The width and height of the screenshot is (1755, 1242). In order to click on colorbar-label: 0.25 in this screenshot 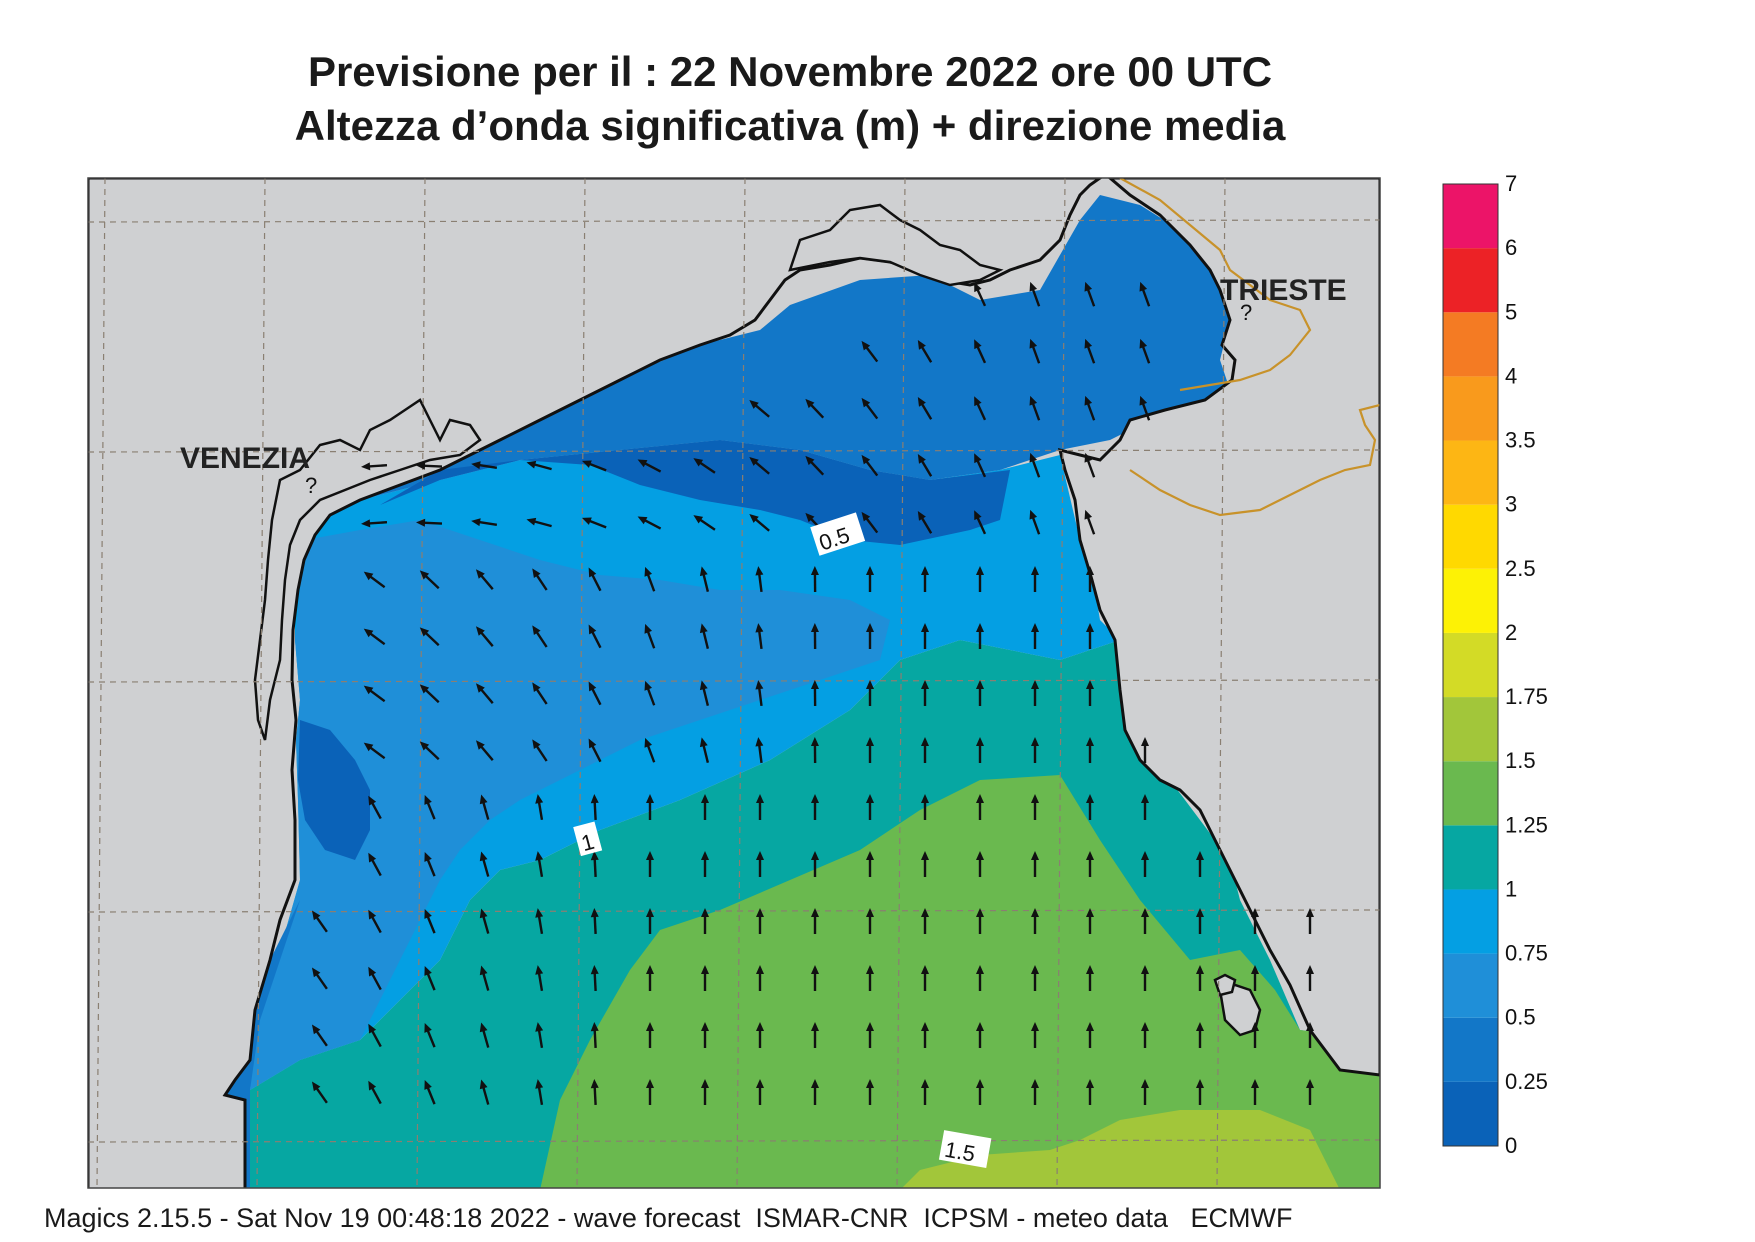, I will do `click(1526, 1081)`.